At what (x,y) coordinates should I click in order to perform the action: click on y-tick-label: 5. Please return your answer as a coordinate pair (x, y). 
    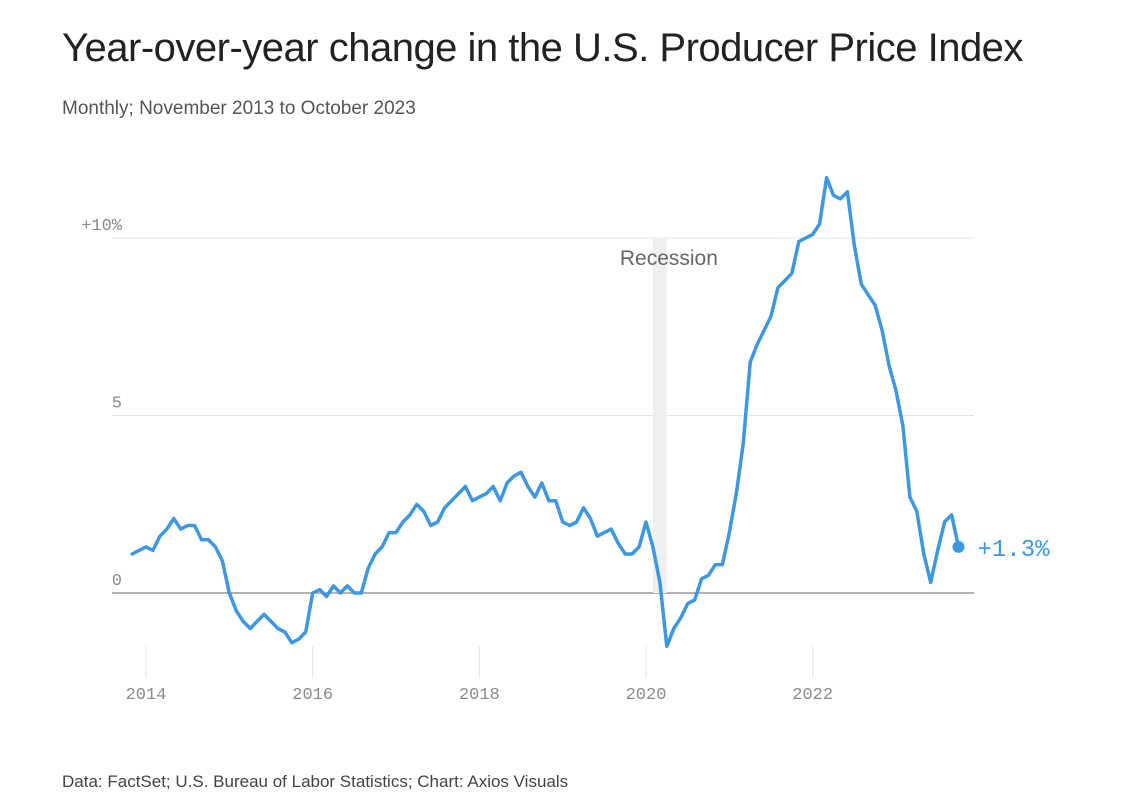
    Looking at the image, I should click on (117, 404).